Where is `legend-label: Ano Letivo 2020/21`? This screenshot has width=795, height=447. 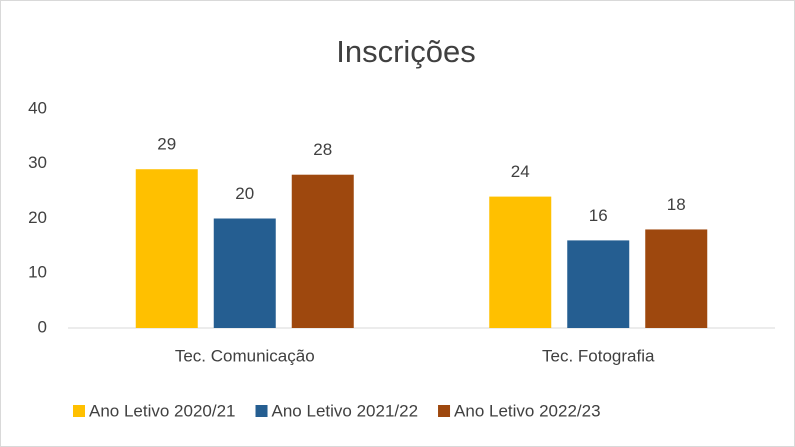
legend-label: Ano Letivo 2020/21 is located at coordinates (162, 410).